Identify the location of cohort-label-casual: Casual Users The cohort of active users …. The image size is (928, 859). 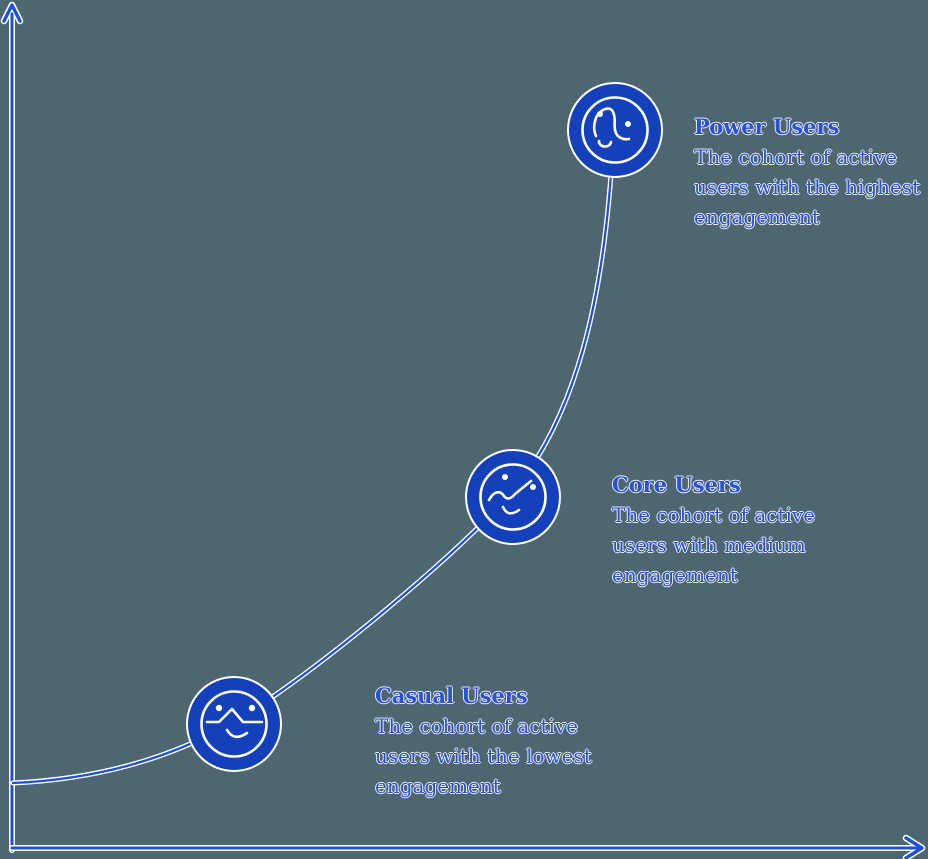
(492, 741).